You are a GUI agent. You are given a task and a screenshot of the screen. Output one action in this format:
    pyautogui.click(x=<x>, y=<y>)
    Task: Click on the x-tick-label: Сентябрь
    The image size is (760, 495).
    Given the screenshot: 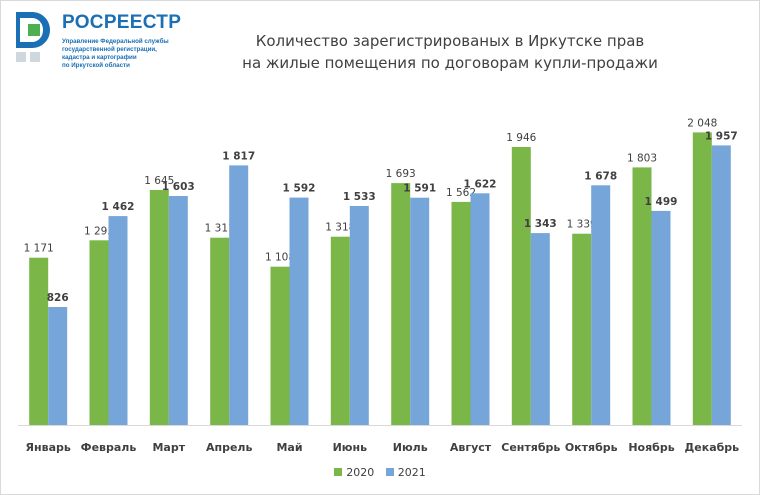 What is the action you would take?
    pyautogui.click(x=530, y=447)
    